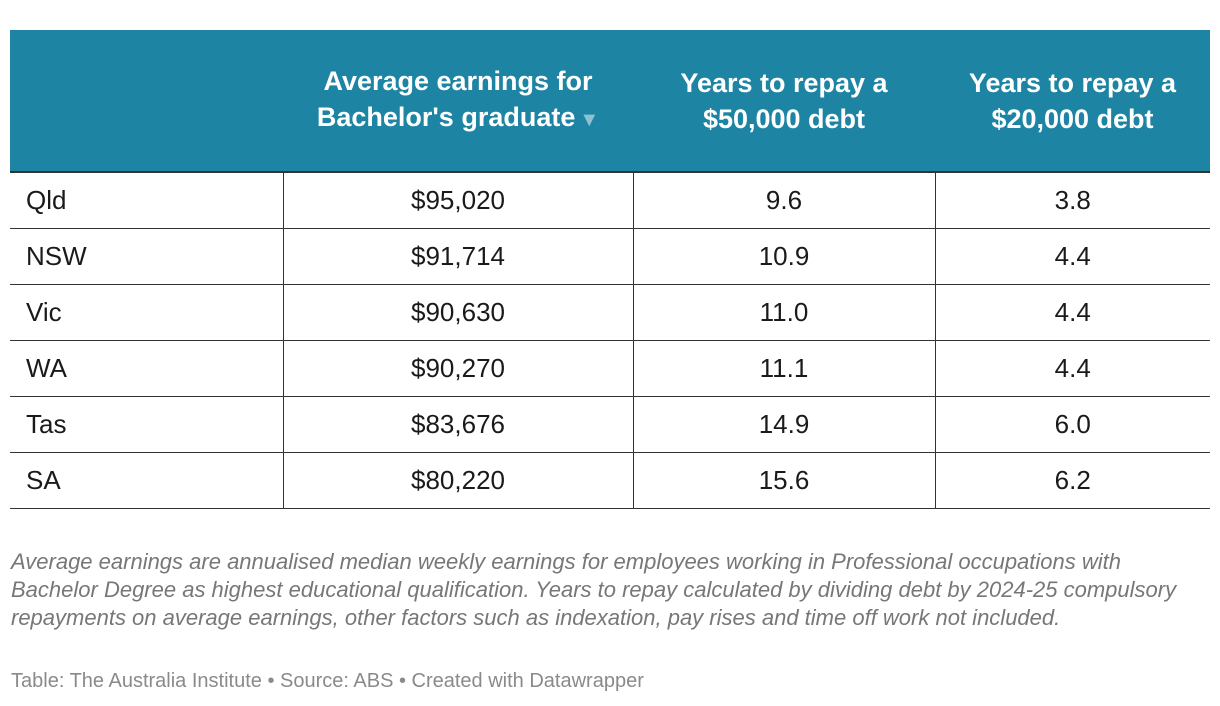 Image resolution: width=1220 pixels, height=706 pixels. I want to click on header-years-20k: Years to repay a $20,000 debt, so click(1072, 101).